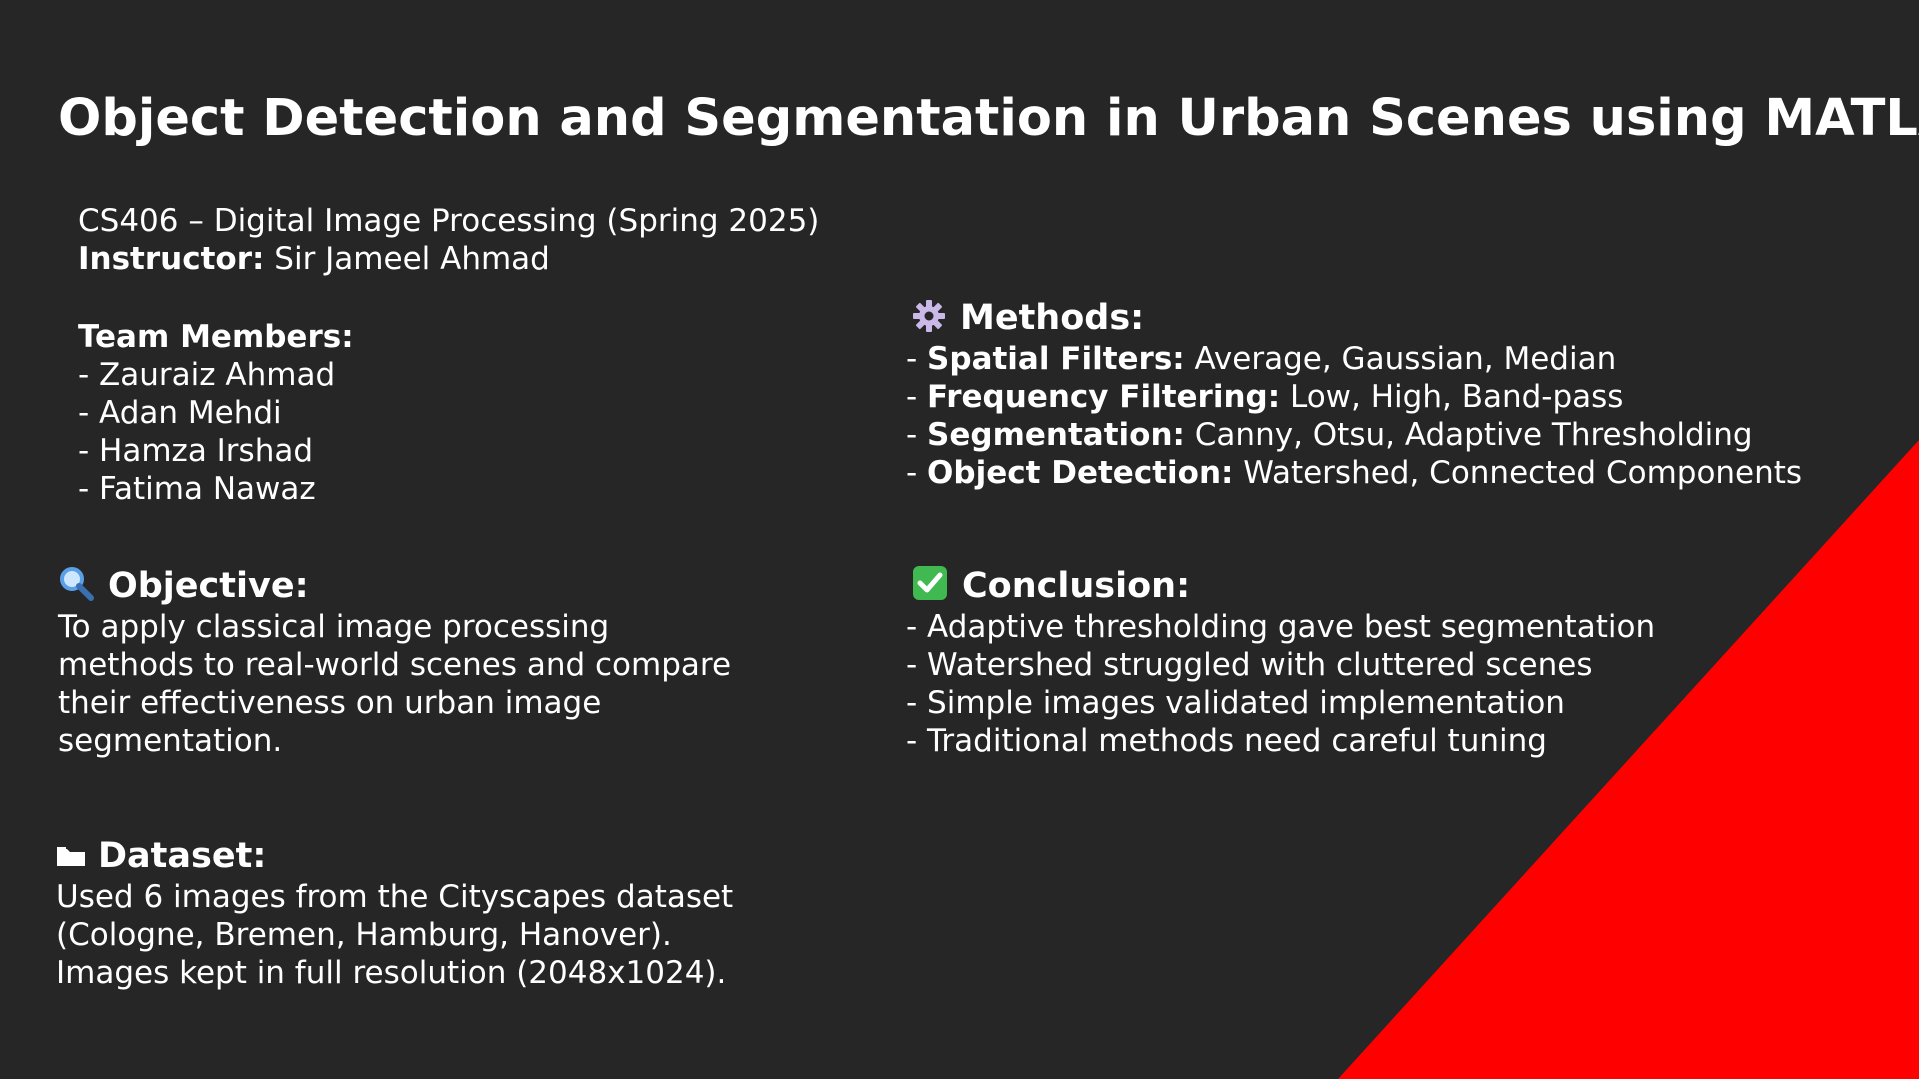 The width and height of the screenshot is (1919, 1079). What do you see at coordinates (1468, 435) in the screenshot?
I see `method-text: Canny, Otsu, Adaptive Thresholding` at bounding box center [1468, 435].